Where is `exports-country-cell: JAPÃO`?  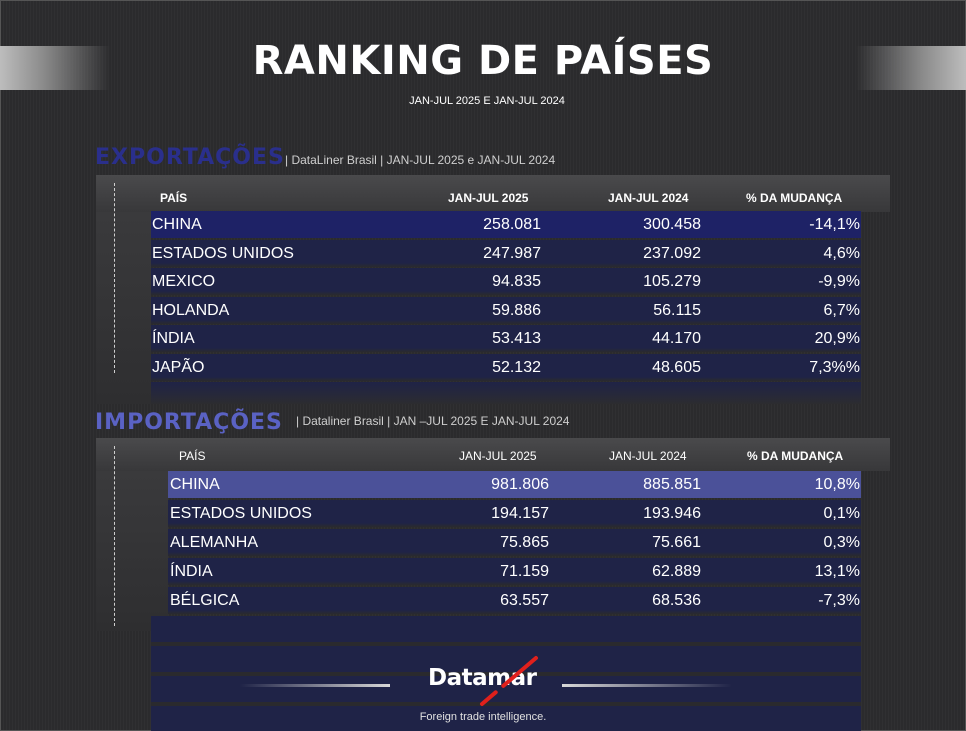
exports-country-cell: JAPÃO is located at coordinates (178, 367).